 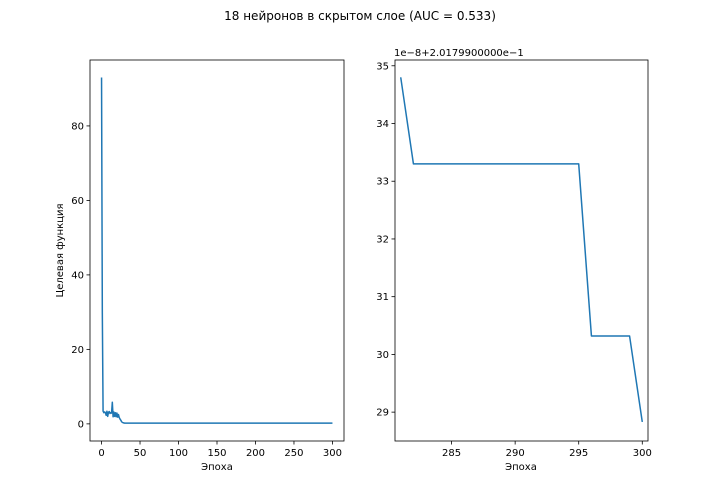 What do you see at coordinates (255, 453) in the screenshot?
I see `left-x-tick-label: 200` at bounding box center [255, 453].